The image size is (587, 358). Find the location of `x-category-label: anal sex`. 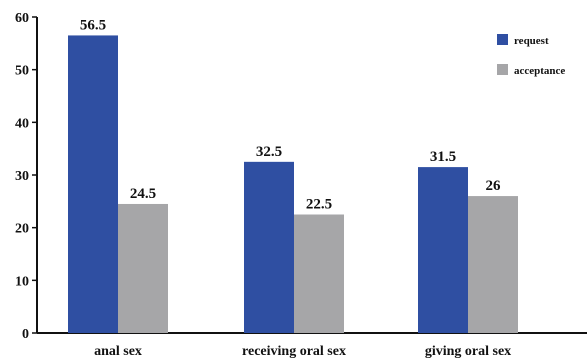

x-category-label: anal sex is located at coordinates (118, 351).